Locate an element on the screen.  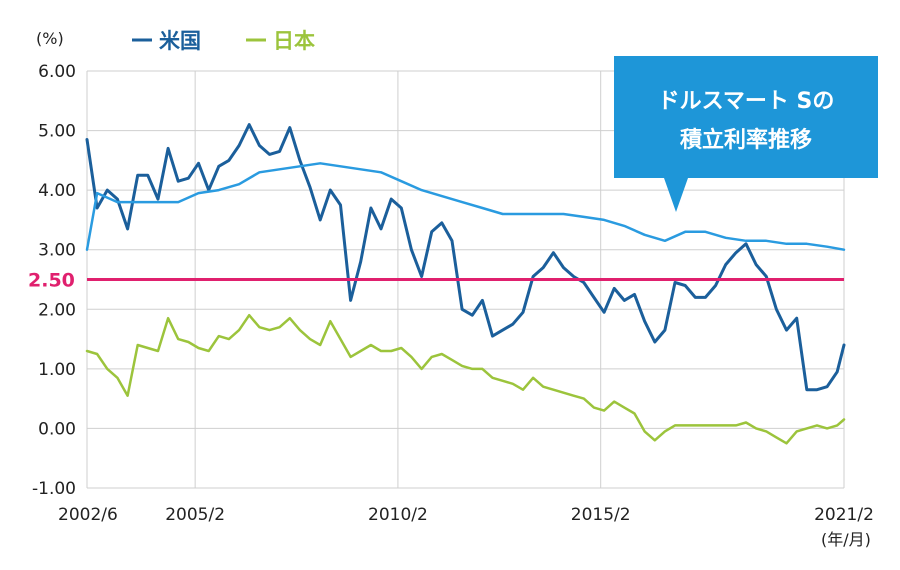
legend-label-us: 米国 is located at coordinates (180, 41).